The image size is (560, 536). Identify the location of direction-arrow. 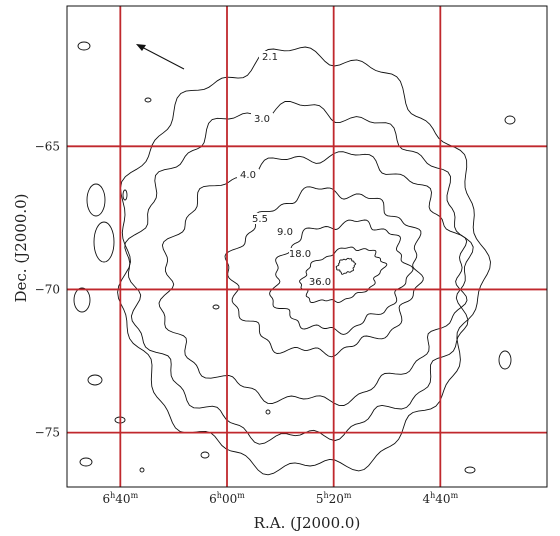
(160, 57).